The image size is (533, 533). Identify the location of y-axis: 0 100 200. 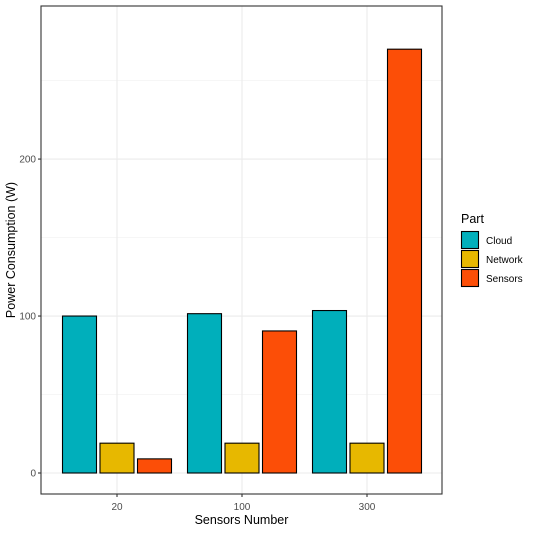
(30, 317).